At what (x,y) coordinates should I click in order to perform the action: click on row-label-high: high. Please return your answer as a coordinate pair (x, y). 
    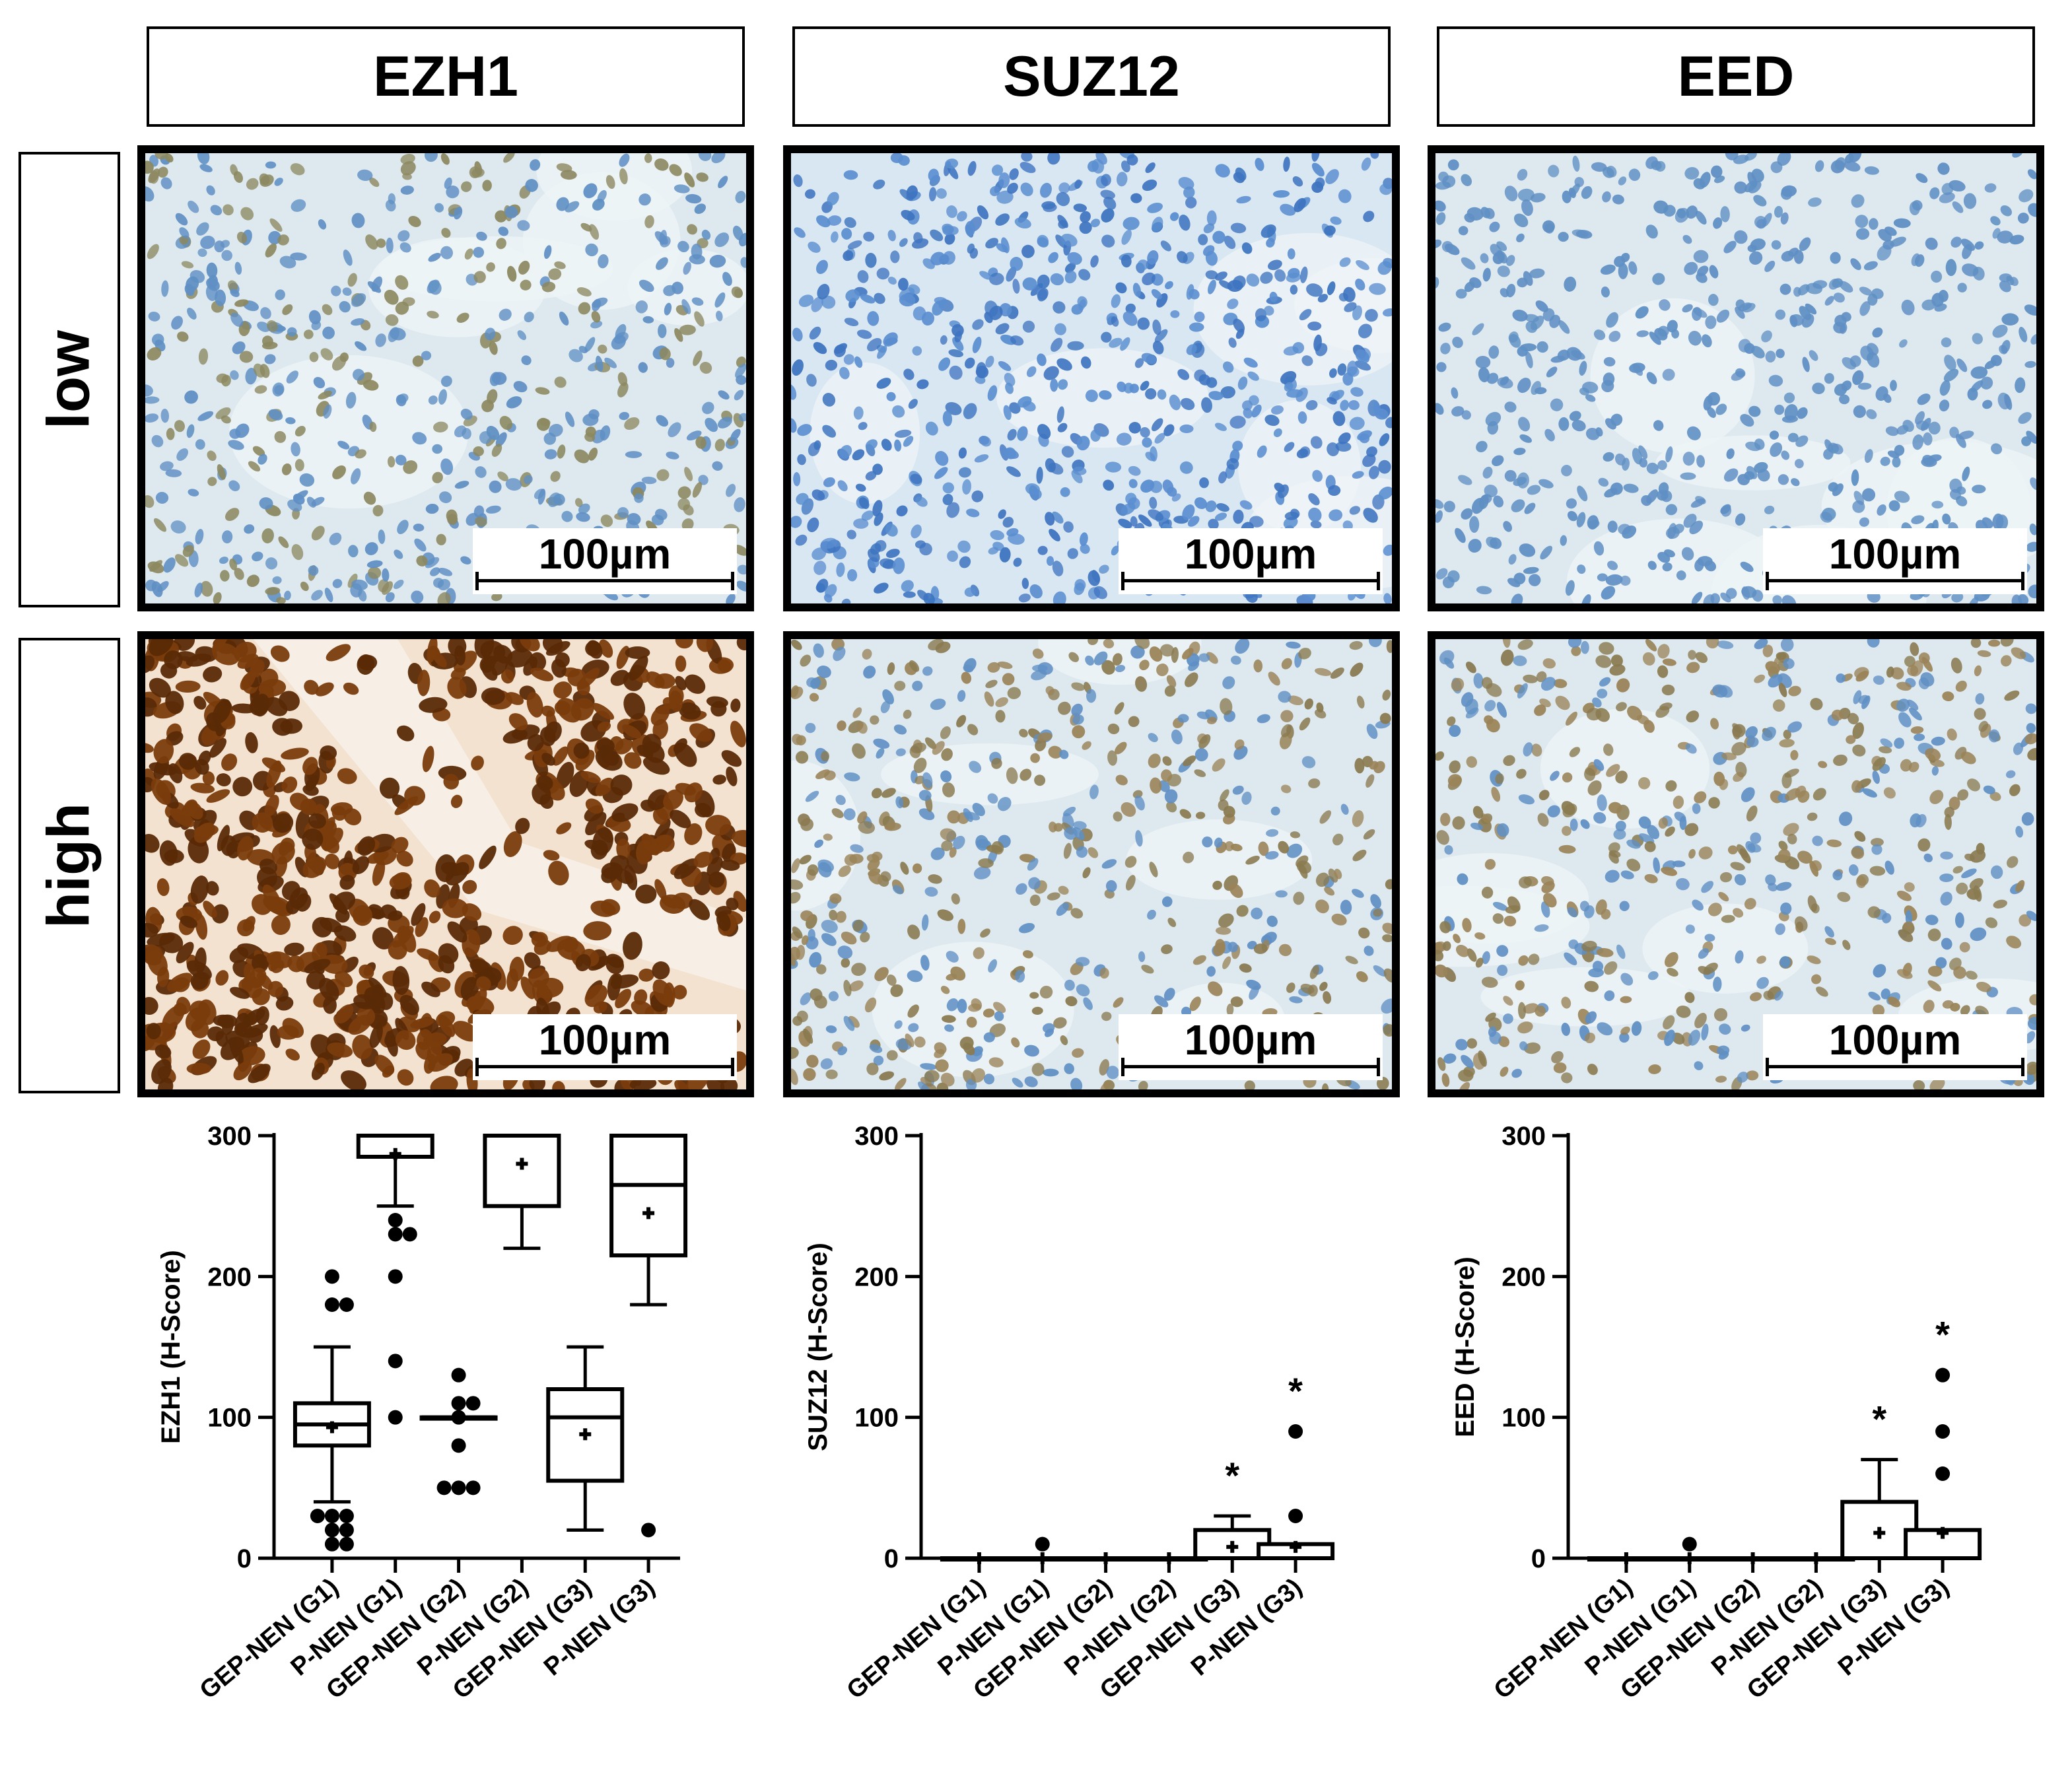
    Looking at the image, I should click on (69, 865).